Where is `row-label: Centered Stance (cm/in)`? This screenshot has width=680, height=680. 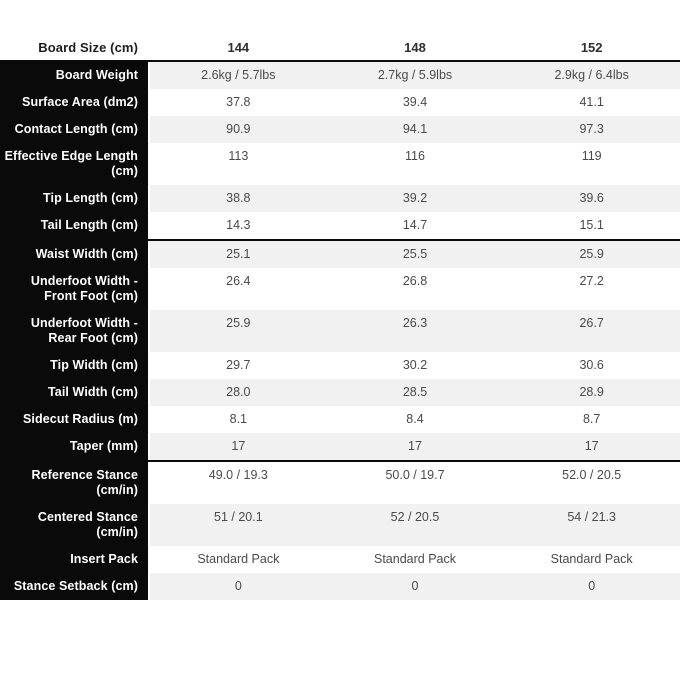
row-label: Centered Stance (cm/in) is located at coordinates (75, 525).